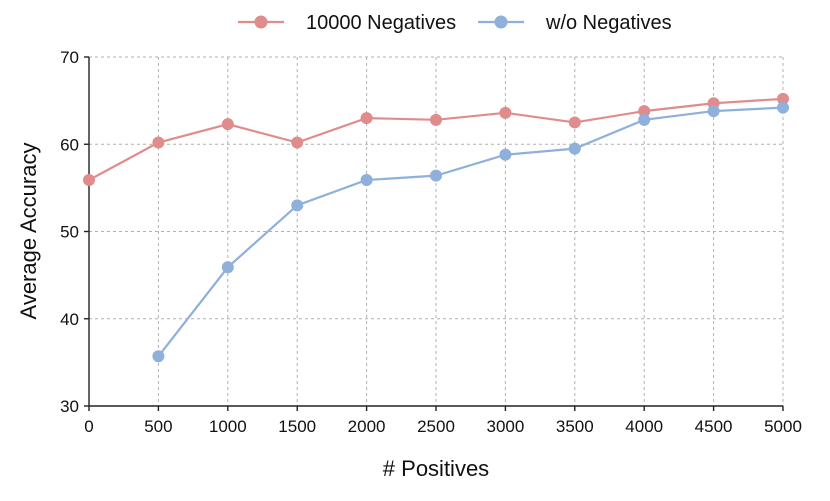  What do you see at coordinates (88, 426) in the screenshot?
I see `x-tick-label: 0` at bounding box center [88, 426].